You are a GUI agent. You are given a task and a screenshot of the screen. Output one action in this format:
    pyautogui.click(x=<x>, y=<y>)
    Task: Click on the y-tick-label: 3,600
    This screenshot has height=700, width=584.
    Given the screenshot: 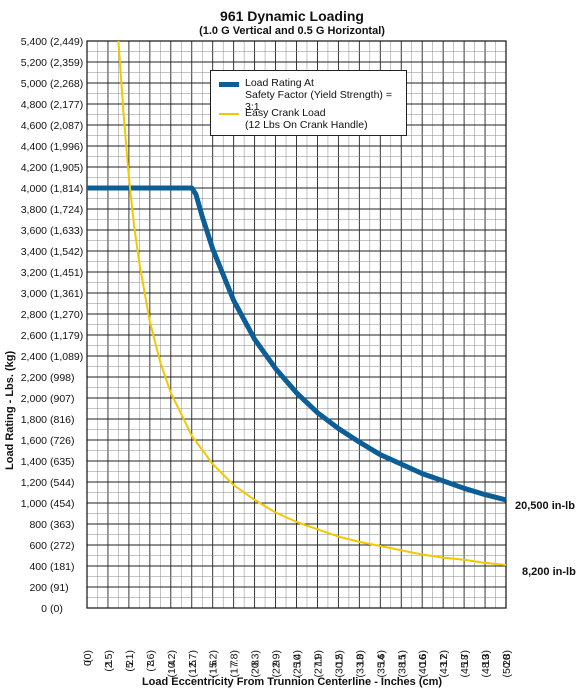 What is the action you would take?
    pyautogui.click(x=34, y=231)
    